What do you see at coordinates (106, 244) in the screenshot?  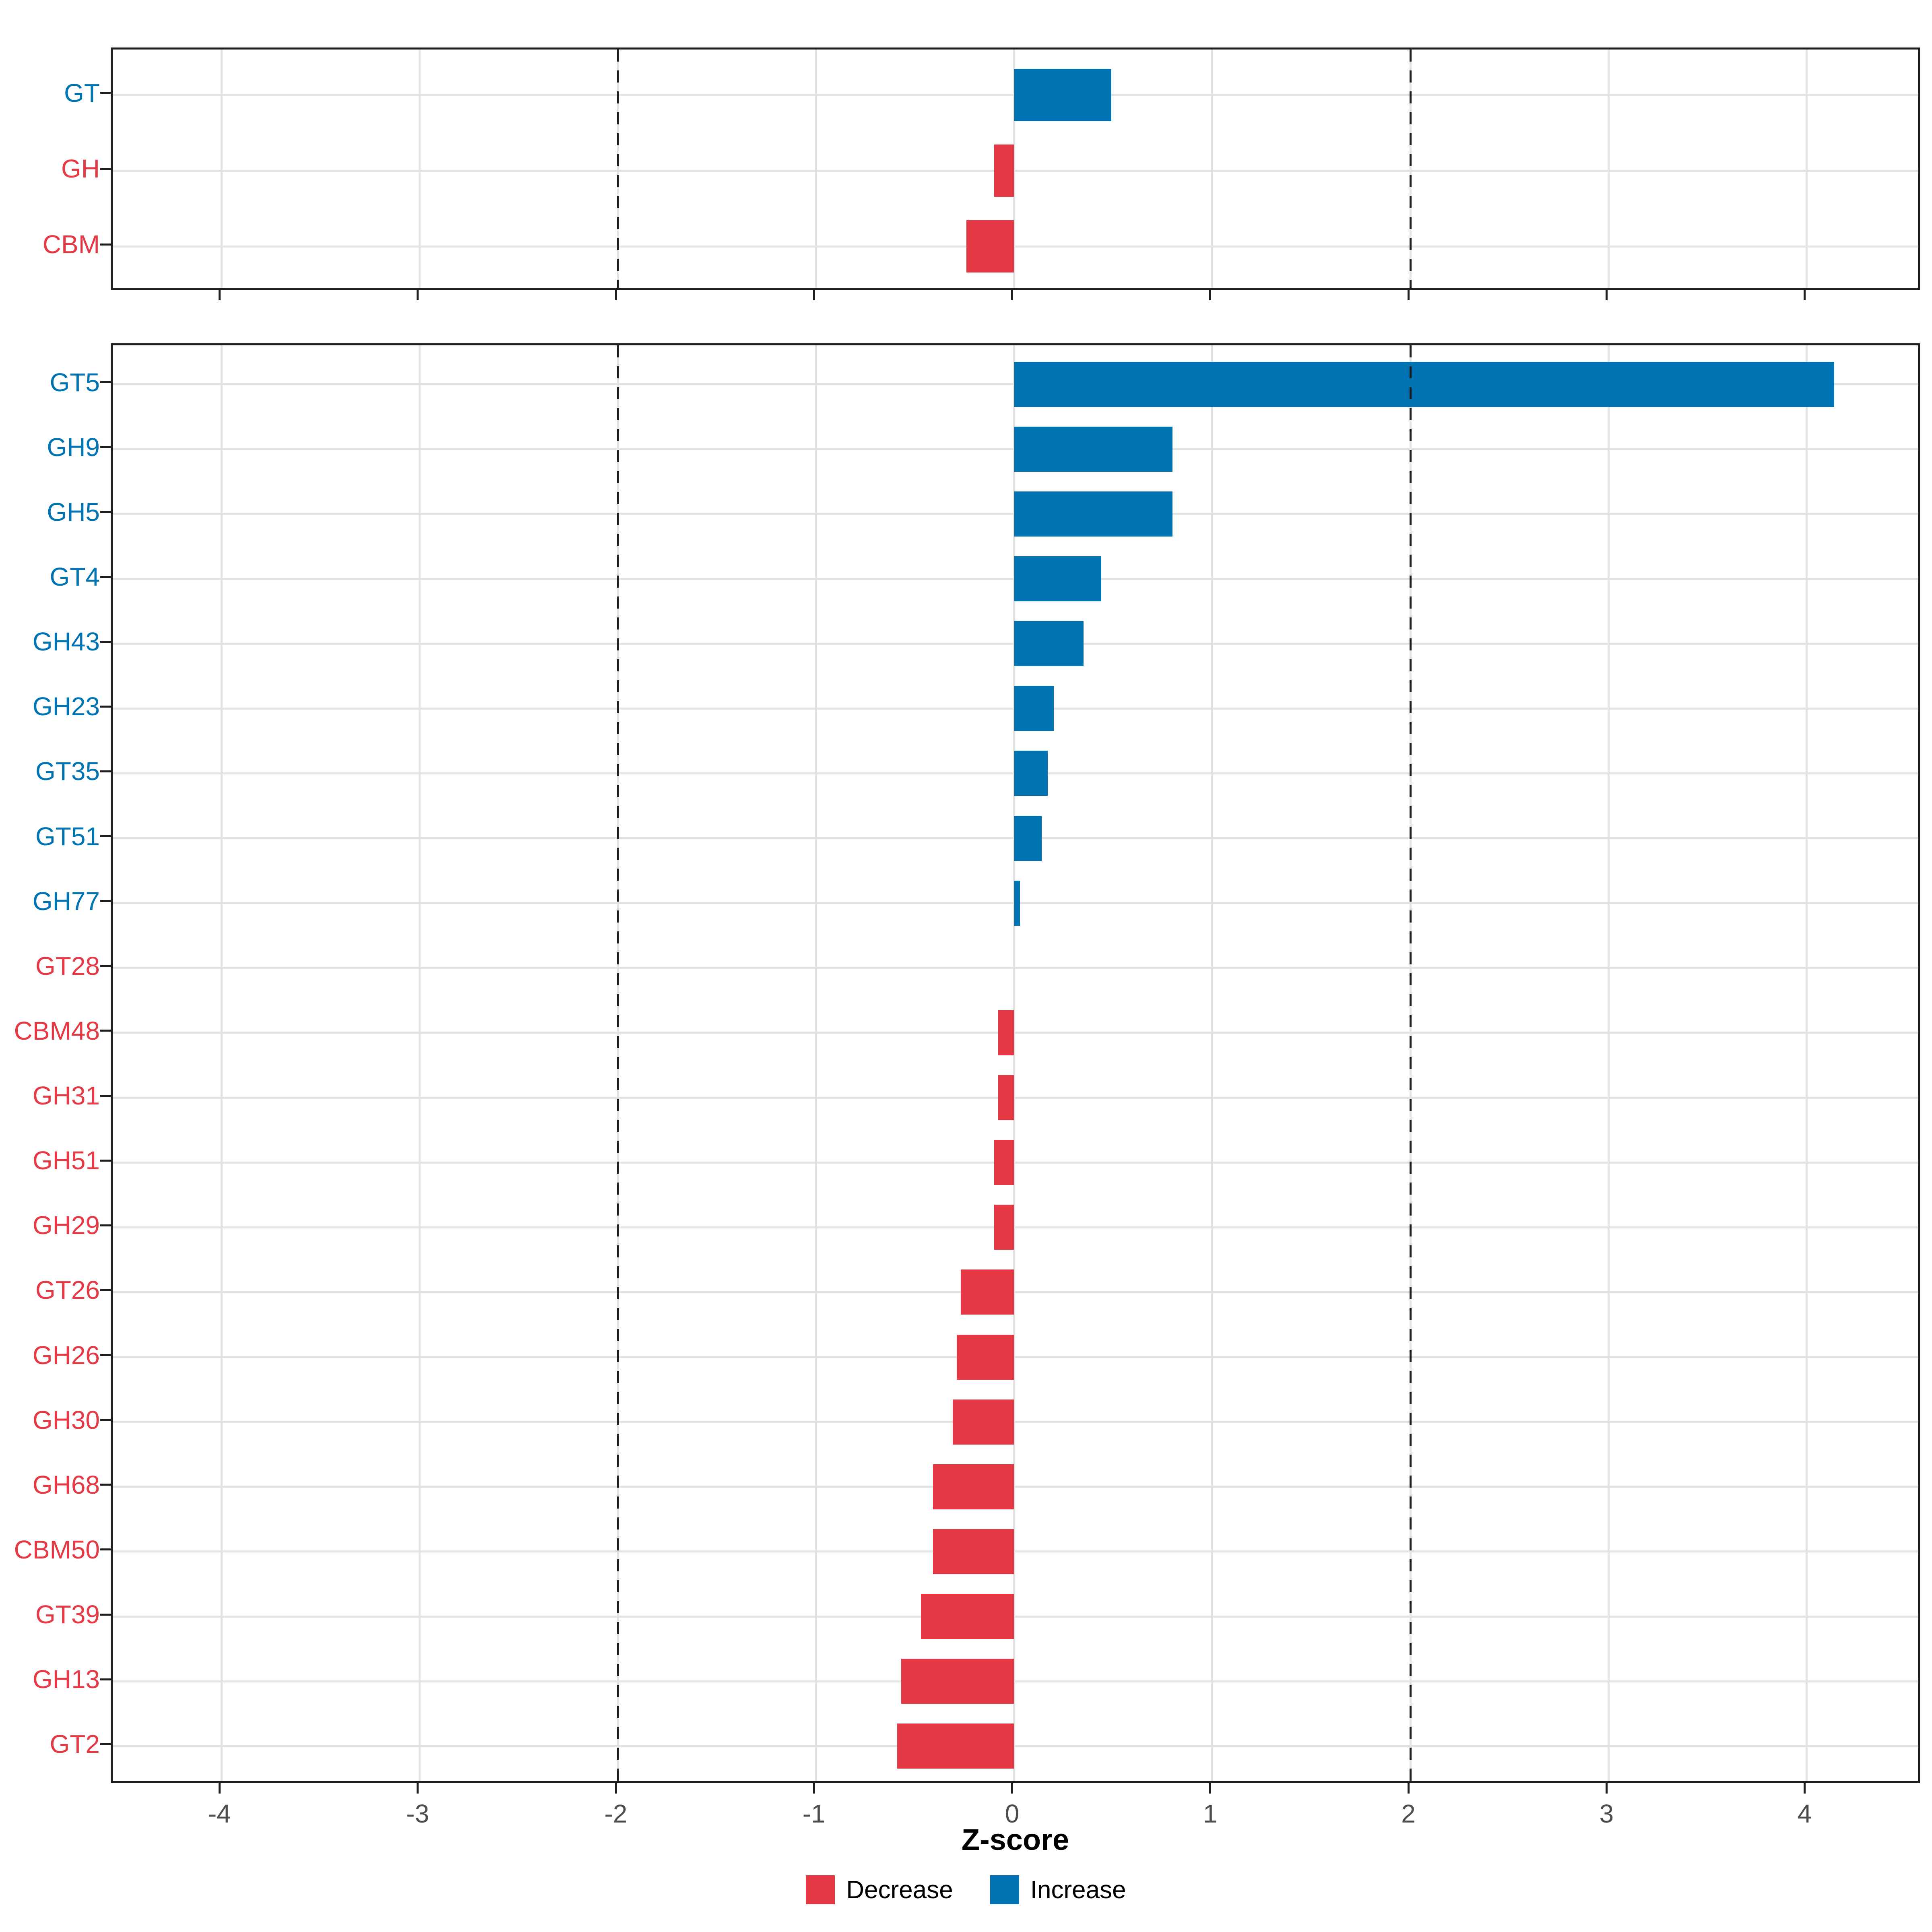 I see `y-tick-CBM` at bounding box center [106, 244].